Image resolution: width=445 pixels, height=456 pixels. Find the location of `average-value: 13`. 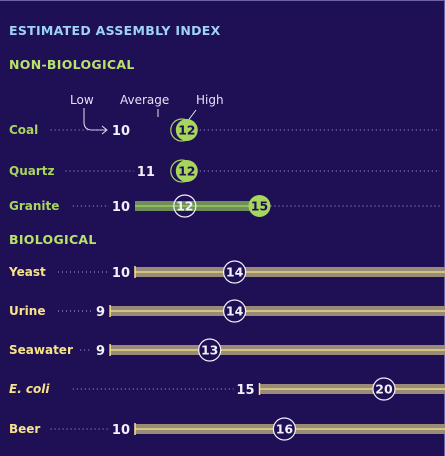

average-value: 13 is located at coordinates (209, 350).